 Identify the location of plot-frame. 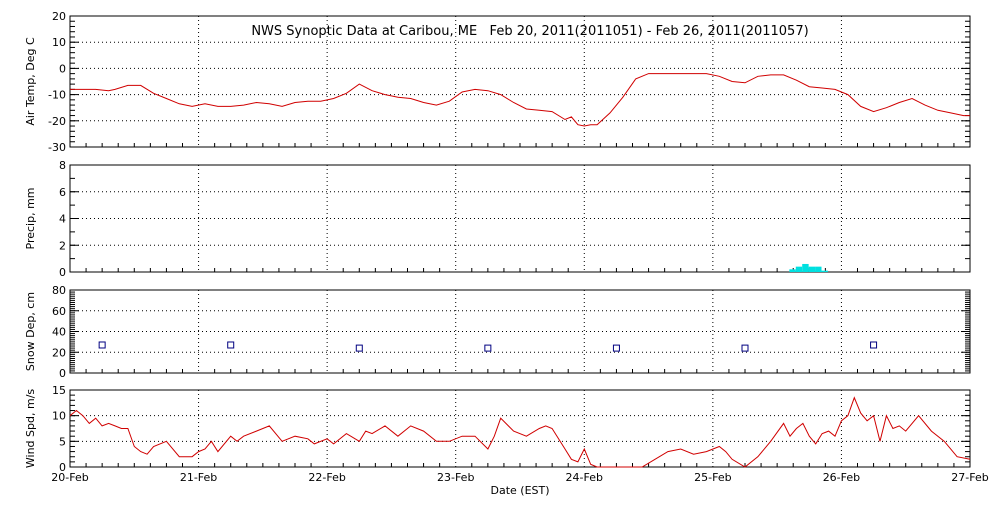
(520, 428).